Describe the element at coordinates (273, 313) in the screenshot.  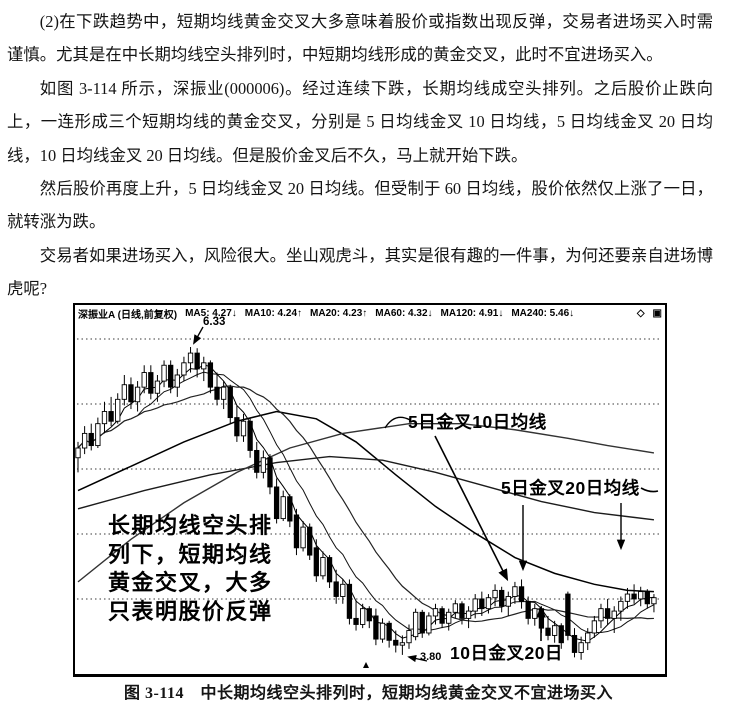
I see `ma10-legend: MA10: 4.24↑` at that location.